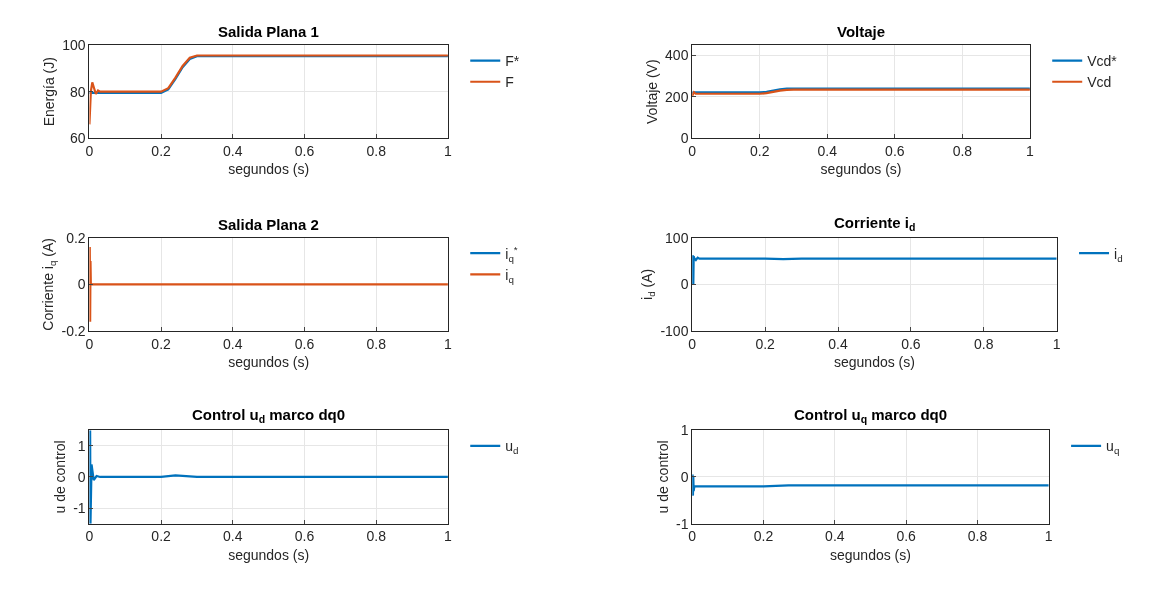  What do you see at coordinates (268, 31) in the screenshot?
I see `chart-title: Salida Plana 1` at bounding box center [268, 31].